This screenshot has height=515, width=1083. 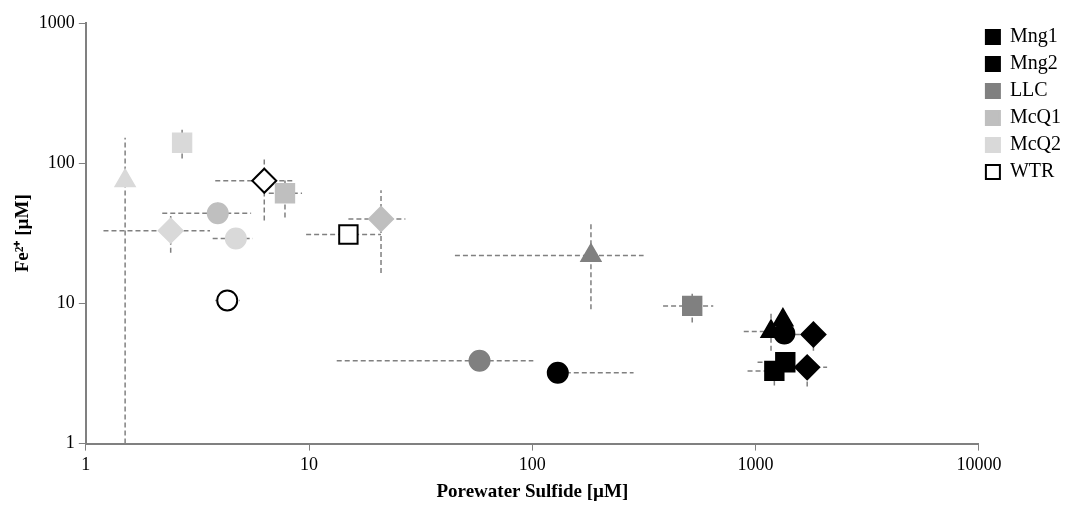 I want to click on x-tick-label: 1000, so click(x=755, y=464).